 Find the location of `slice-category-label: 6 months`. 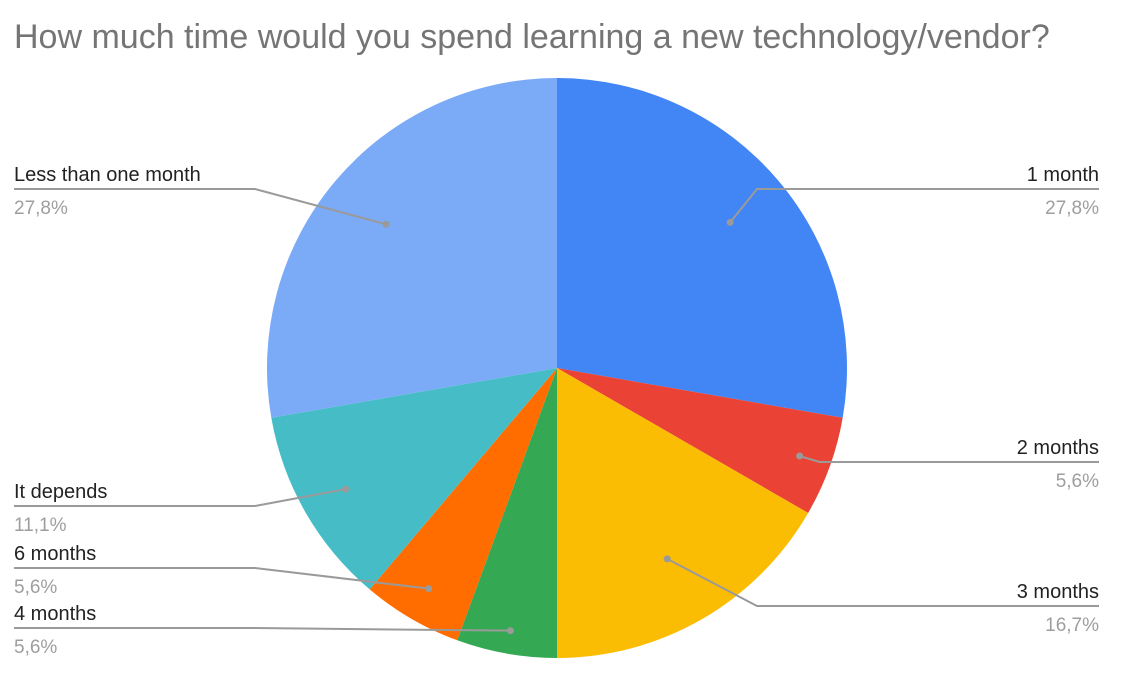

slice-category-label: 6 months is located at coordinates (55, 554).